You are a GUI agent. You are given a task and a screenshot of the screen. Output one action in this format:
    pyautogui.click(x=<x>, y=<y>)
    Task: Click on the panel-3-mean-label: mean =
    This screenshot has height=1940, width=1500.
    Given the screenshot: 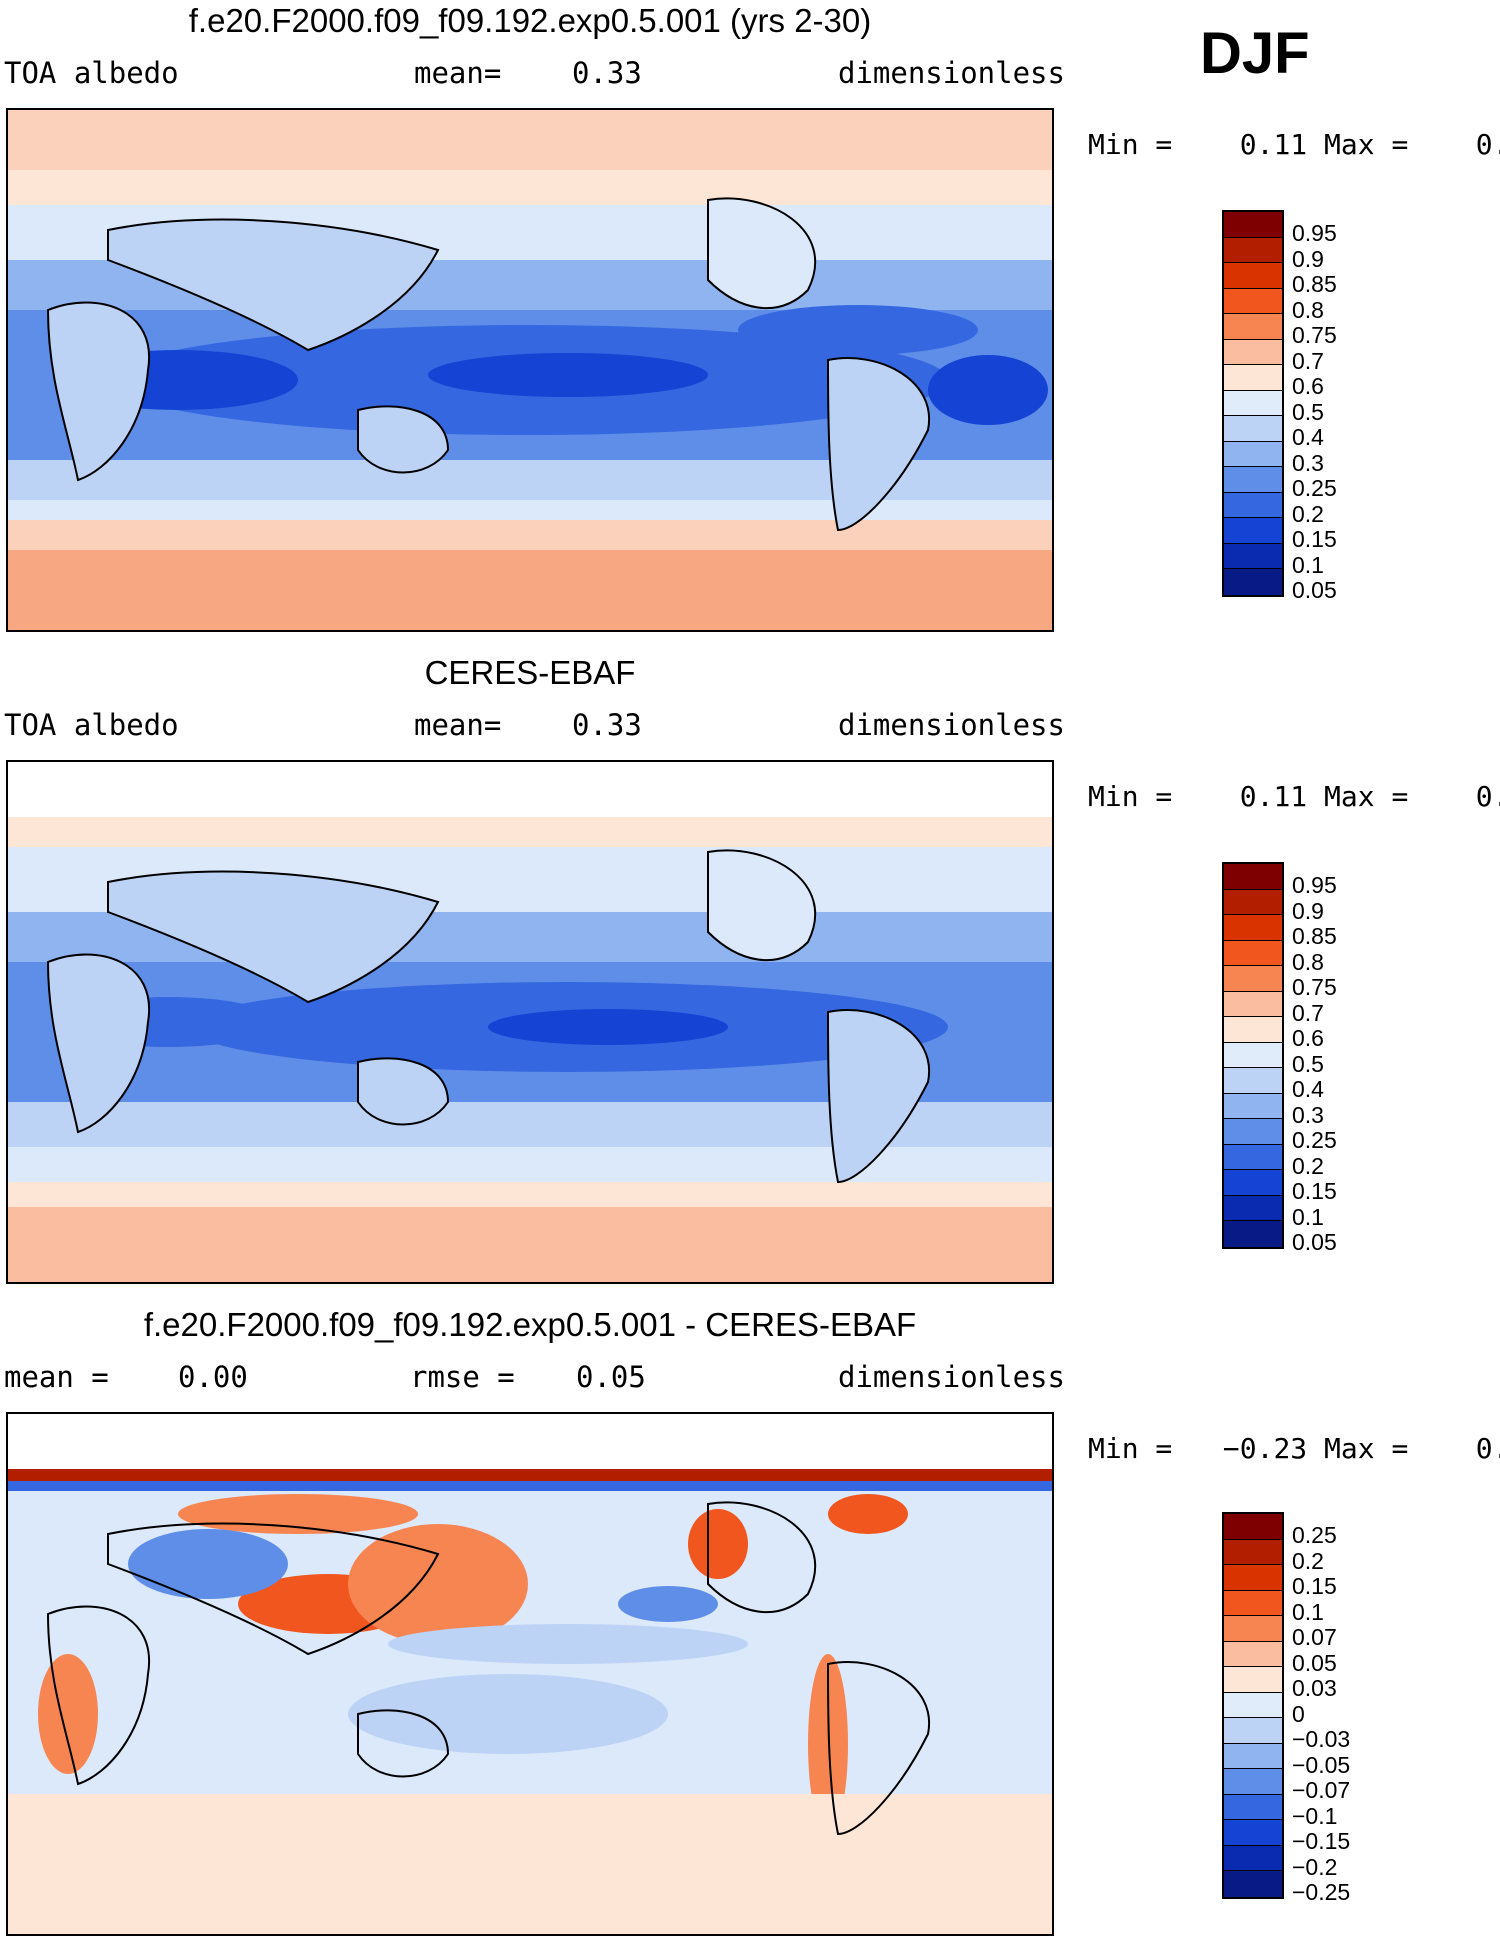 What is the action you would take?
    pyautogui.click(x=56, y=1377)
    